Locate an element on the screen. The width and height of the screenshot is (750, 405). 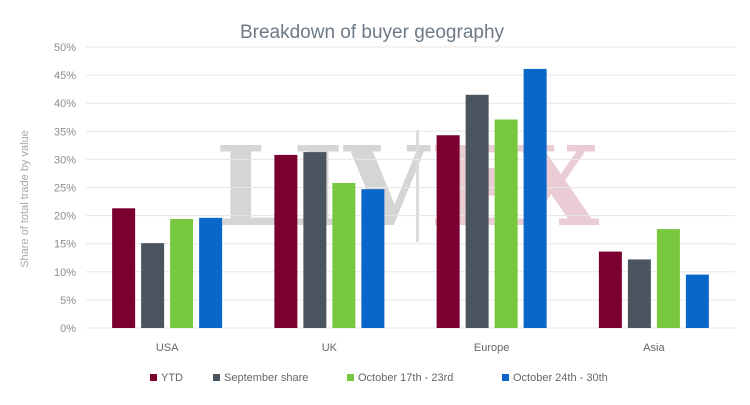
y-axis-ticks: 0% 5% 10% 15% 20% 25% 30% 35% 40% 45% 50% is located at coordinates (65, 188).